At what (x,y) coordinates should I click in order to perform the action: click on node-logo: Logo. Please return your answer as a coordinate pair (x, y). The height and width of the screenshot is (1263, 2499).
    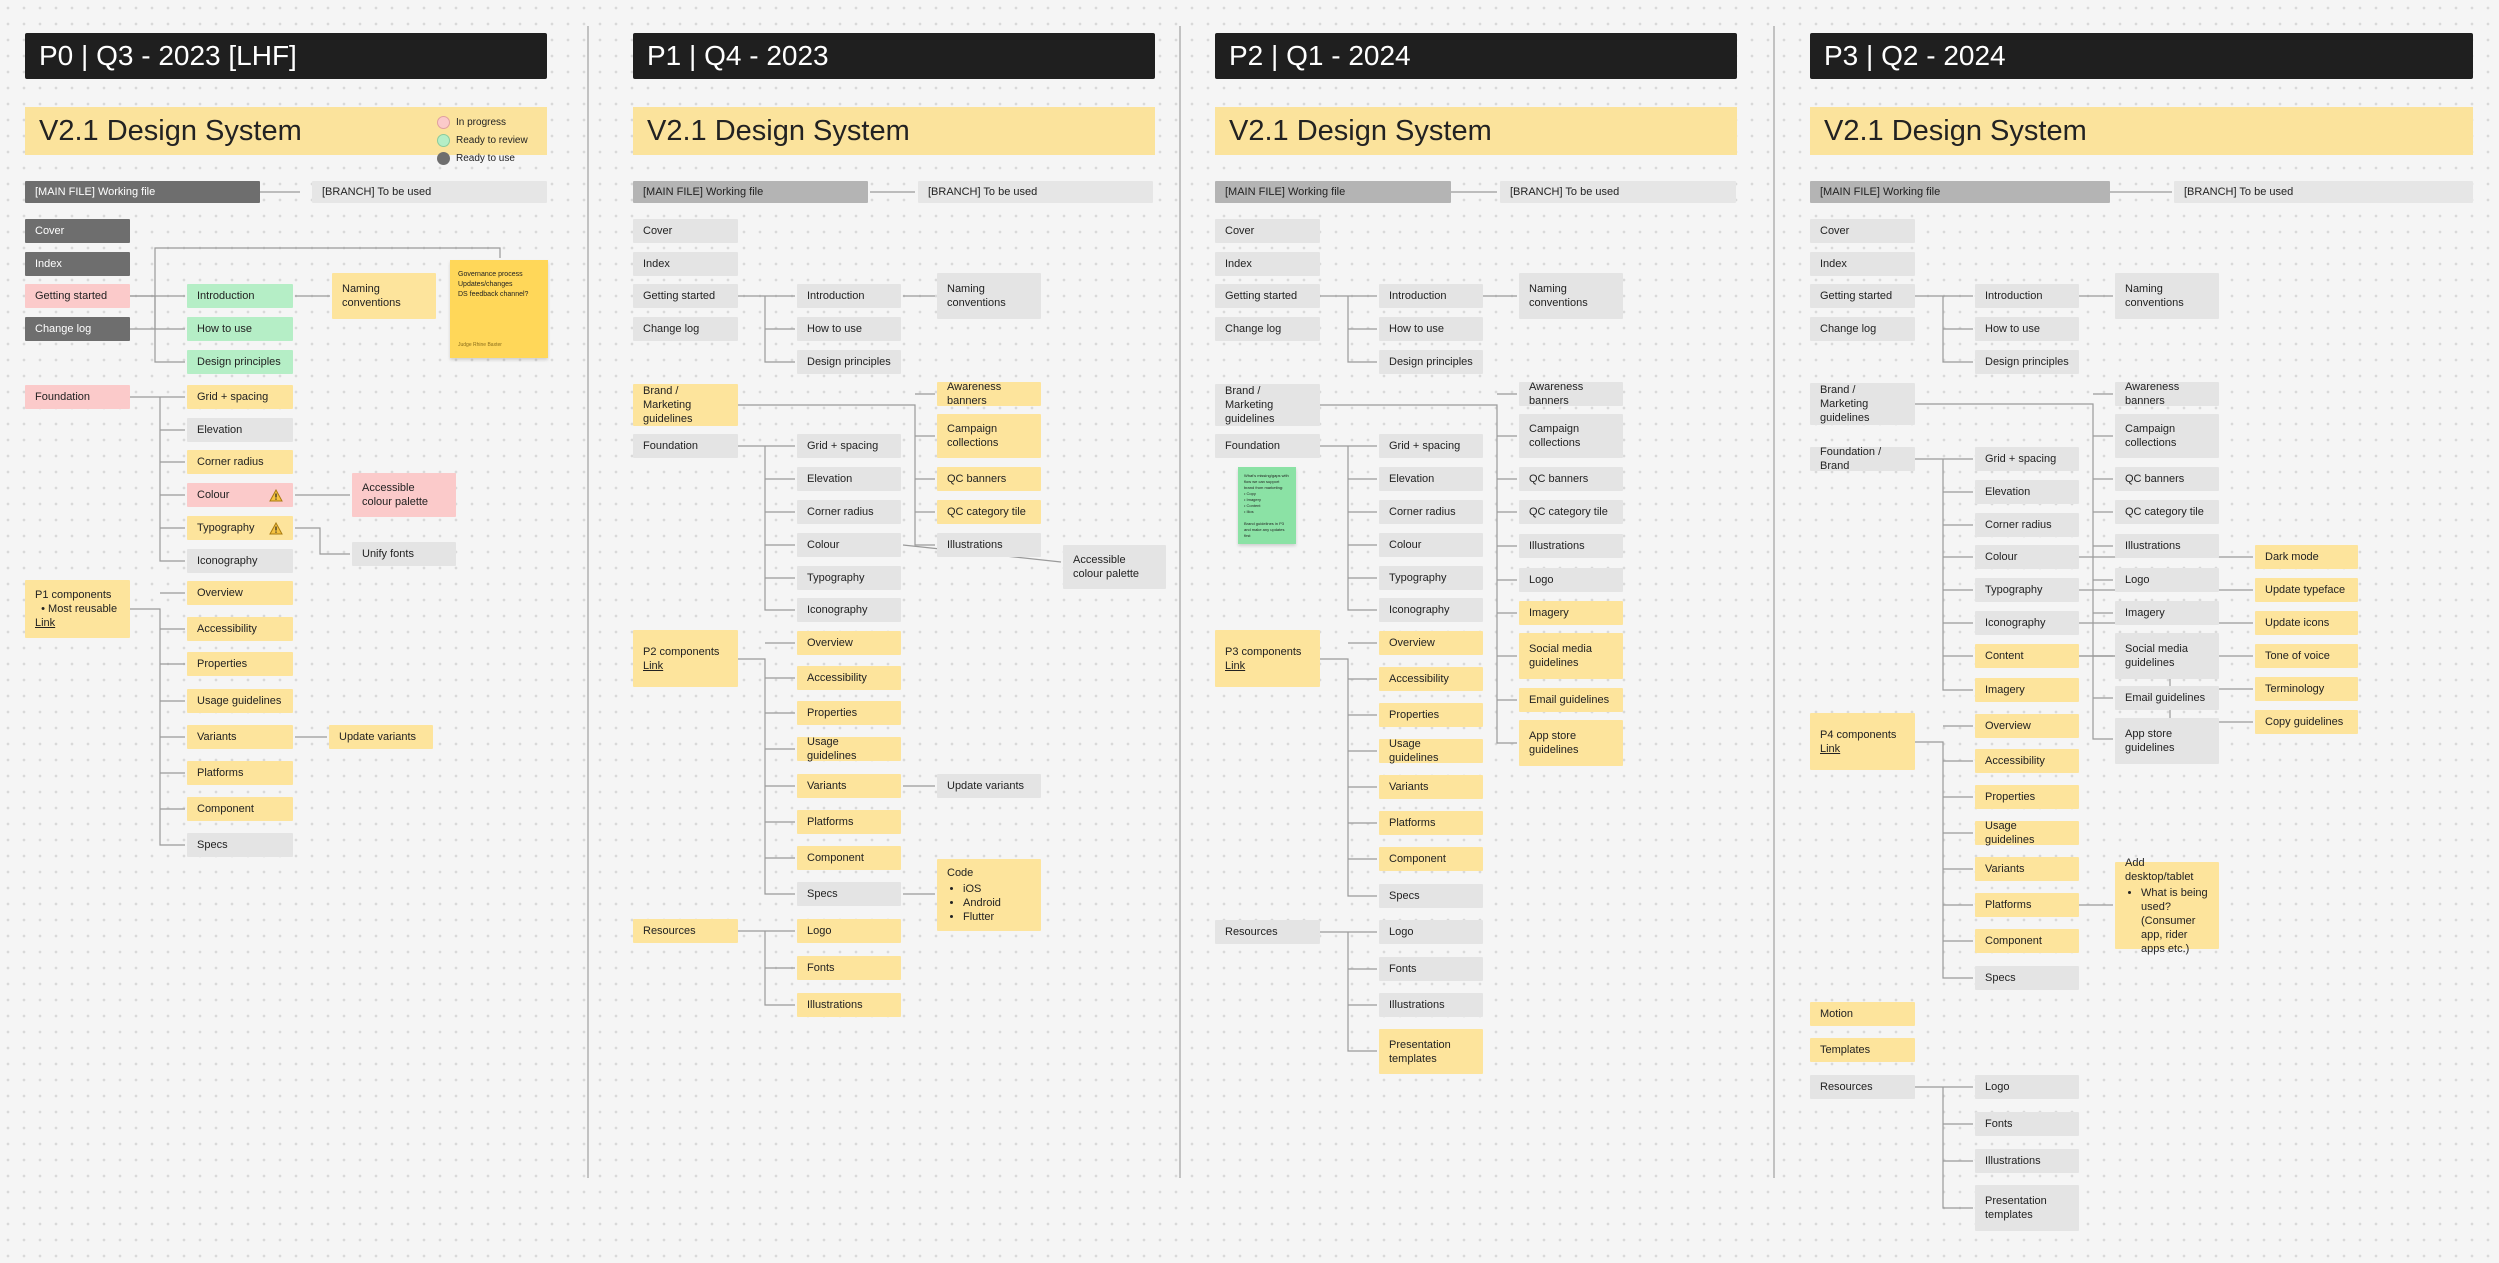
    Looking at the image, I should click on (849, 931).